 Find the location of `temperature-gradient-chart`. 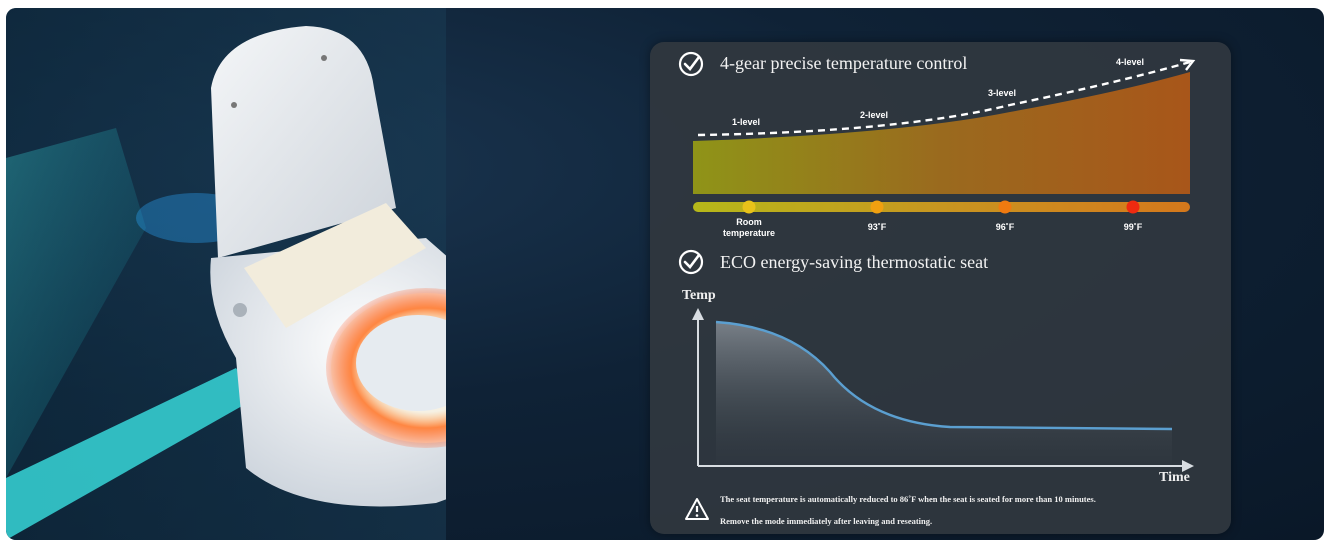

temperature-gradient-chart is located at coordinates (944, 136).